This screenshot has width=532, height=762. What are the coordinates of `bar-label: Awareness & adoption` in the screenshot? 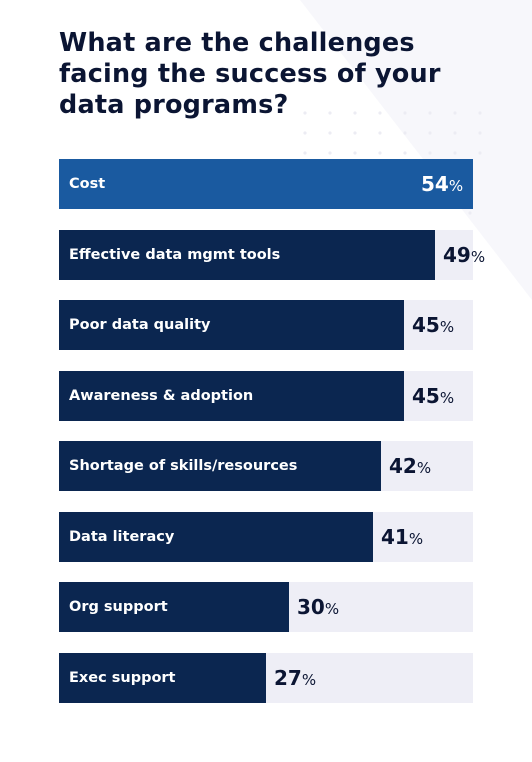 It's located at (161, 395).